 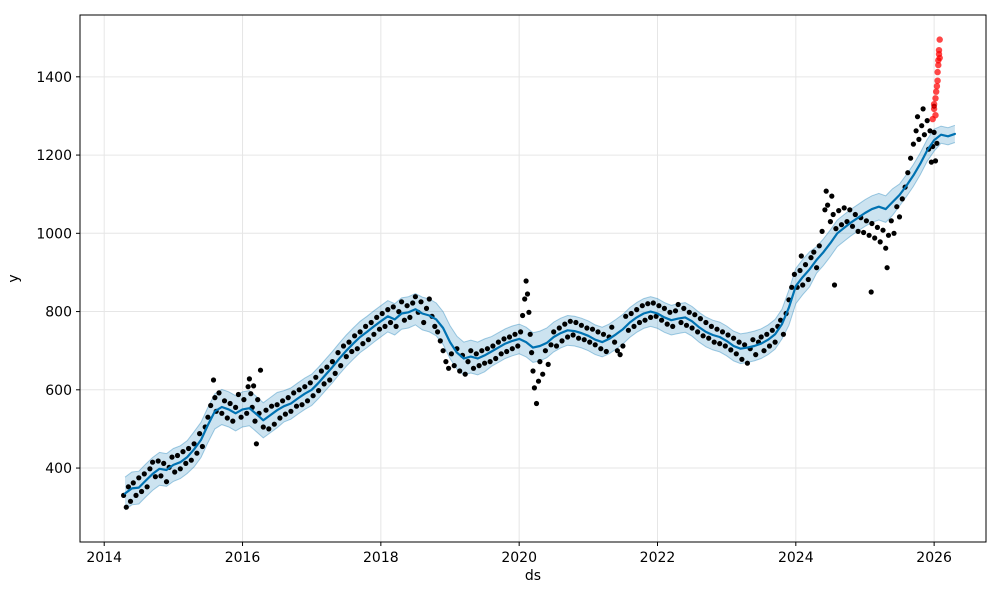 What do you see at coordinates (58, 273) in the screenshot?
I see `y-axis: 400 600 800 1000 1200 1400` at bounding box center [58, 273].